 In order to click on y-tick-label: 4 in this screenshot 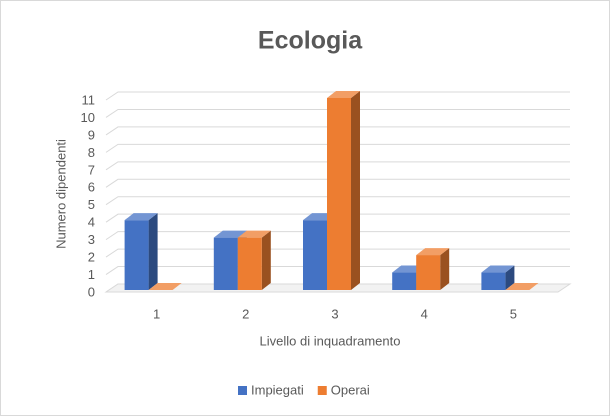, I will do `click(91, 222)`.